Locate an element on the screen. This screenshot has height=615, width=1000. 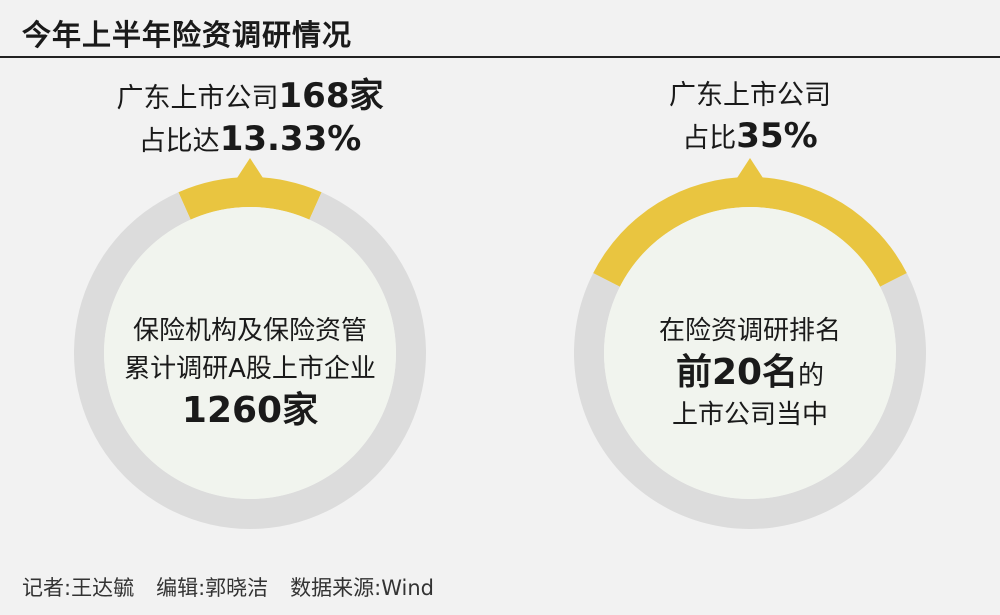
callout-right-line2: 占比35% is located at coordinates (750, 137).